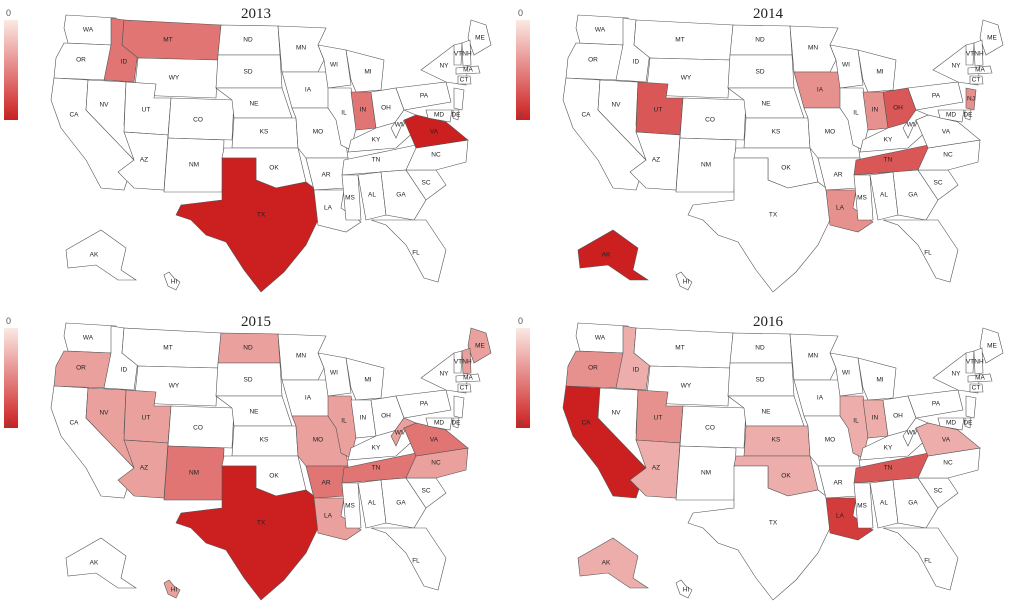  I want to click on legend-min-label: 0, so click(9, 321).